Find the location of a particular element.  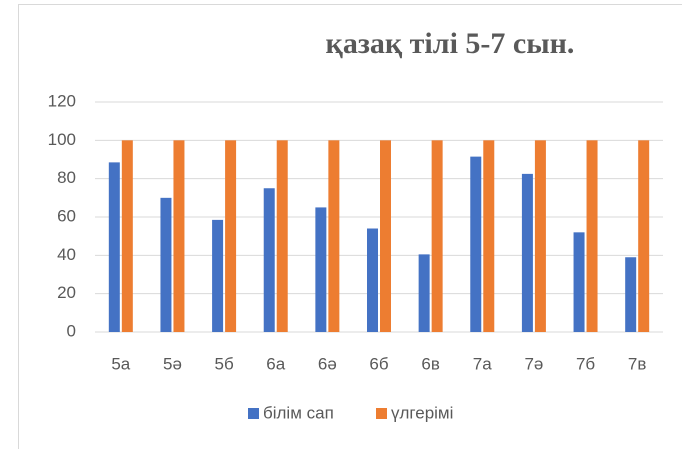

chart-title: қазақ тілі 5-7 сын. is located at coordinates (450, 43).